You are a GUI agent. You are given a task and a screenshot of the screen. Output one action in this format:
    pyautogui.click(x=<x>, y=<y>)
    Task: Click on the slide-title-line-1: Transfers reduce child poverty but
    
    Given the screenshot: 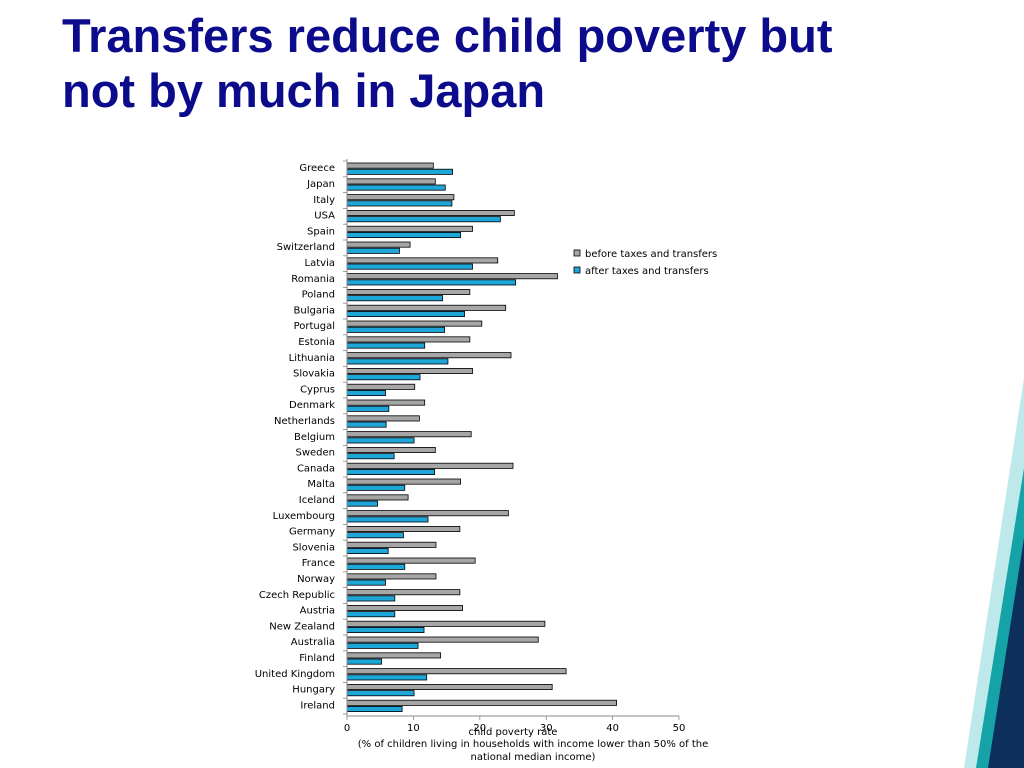 What is the action you would take?
    pyautogui.click(x=447, y=35)
    